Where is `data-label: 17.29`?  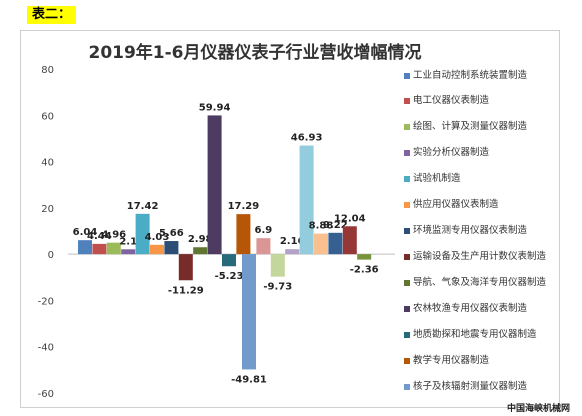
data-label: 17.29 is located at coordinates (244, 206).